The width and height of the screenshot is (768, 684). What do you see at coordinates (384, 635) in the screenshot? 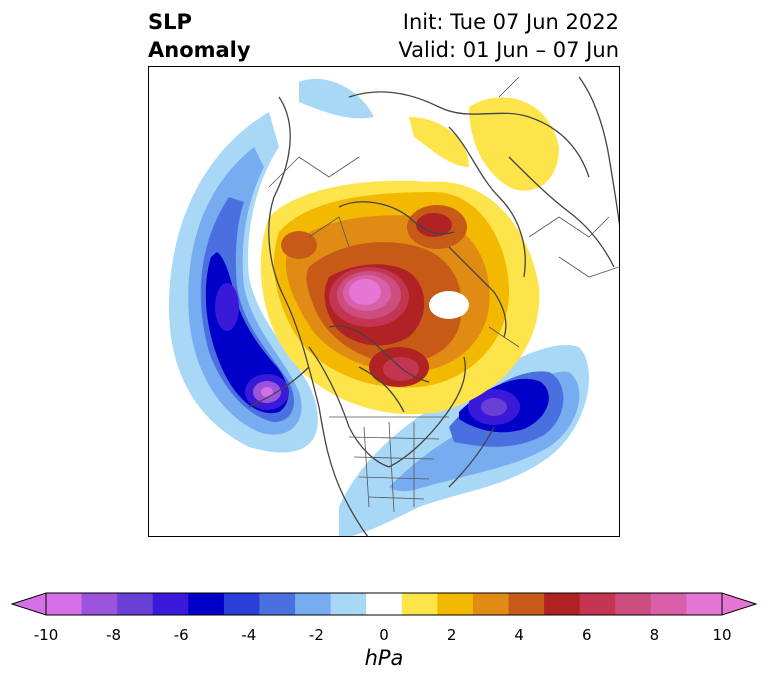
I see `colorbar-tick-label: 0` at bounding box center [384, 635].